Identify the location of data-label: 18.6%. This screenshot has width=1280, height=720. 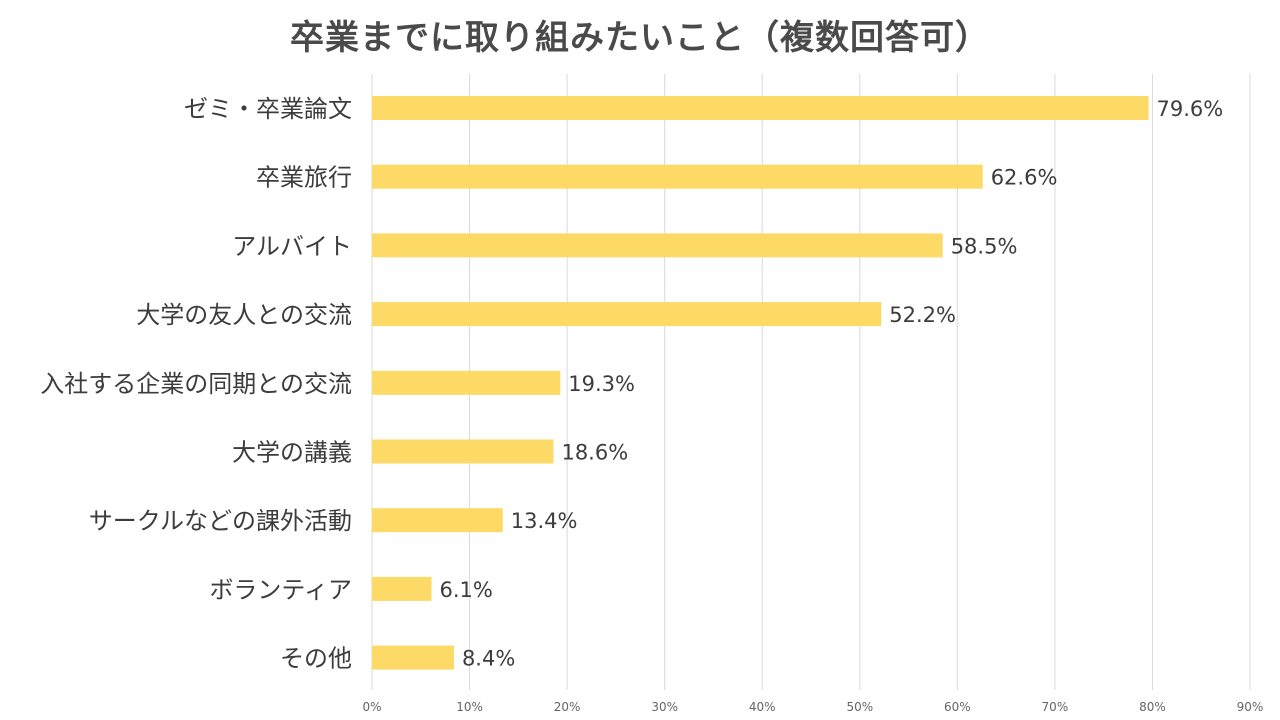
(594, 453).